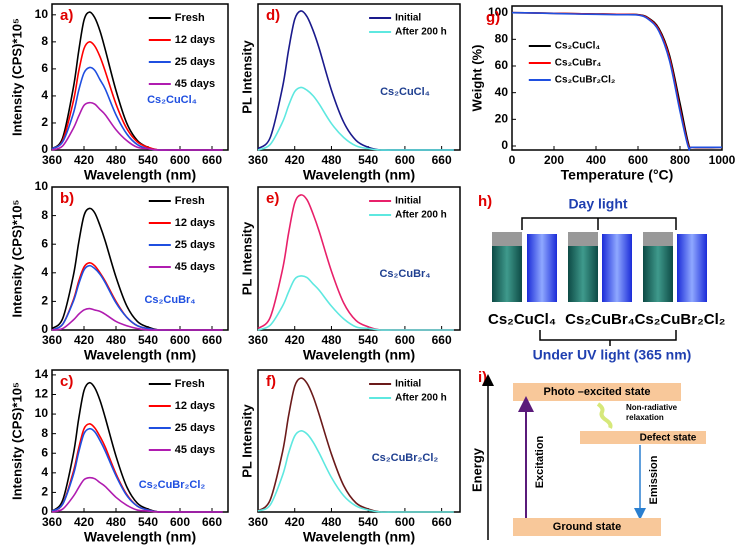 Image resolution: width=736 pixels, height=549 pixels. Describe the element at coordinates (722, 160) in the screenshot. I see `x-tick-label: 1000` at that location.